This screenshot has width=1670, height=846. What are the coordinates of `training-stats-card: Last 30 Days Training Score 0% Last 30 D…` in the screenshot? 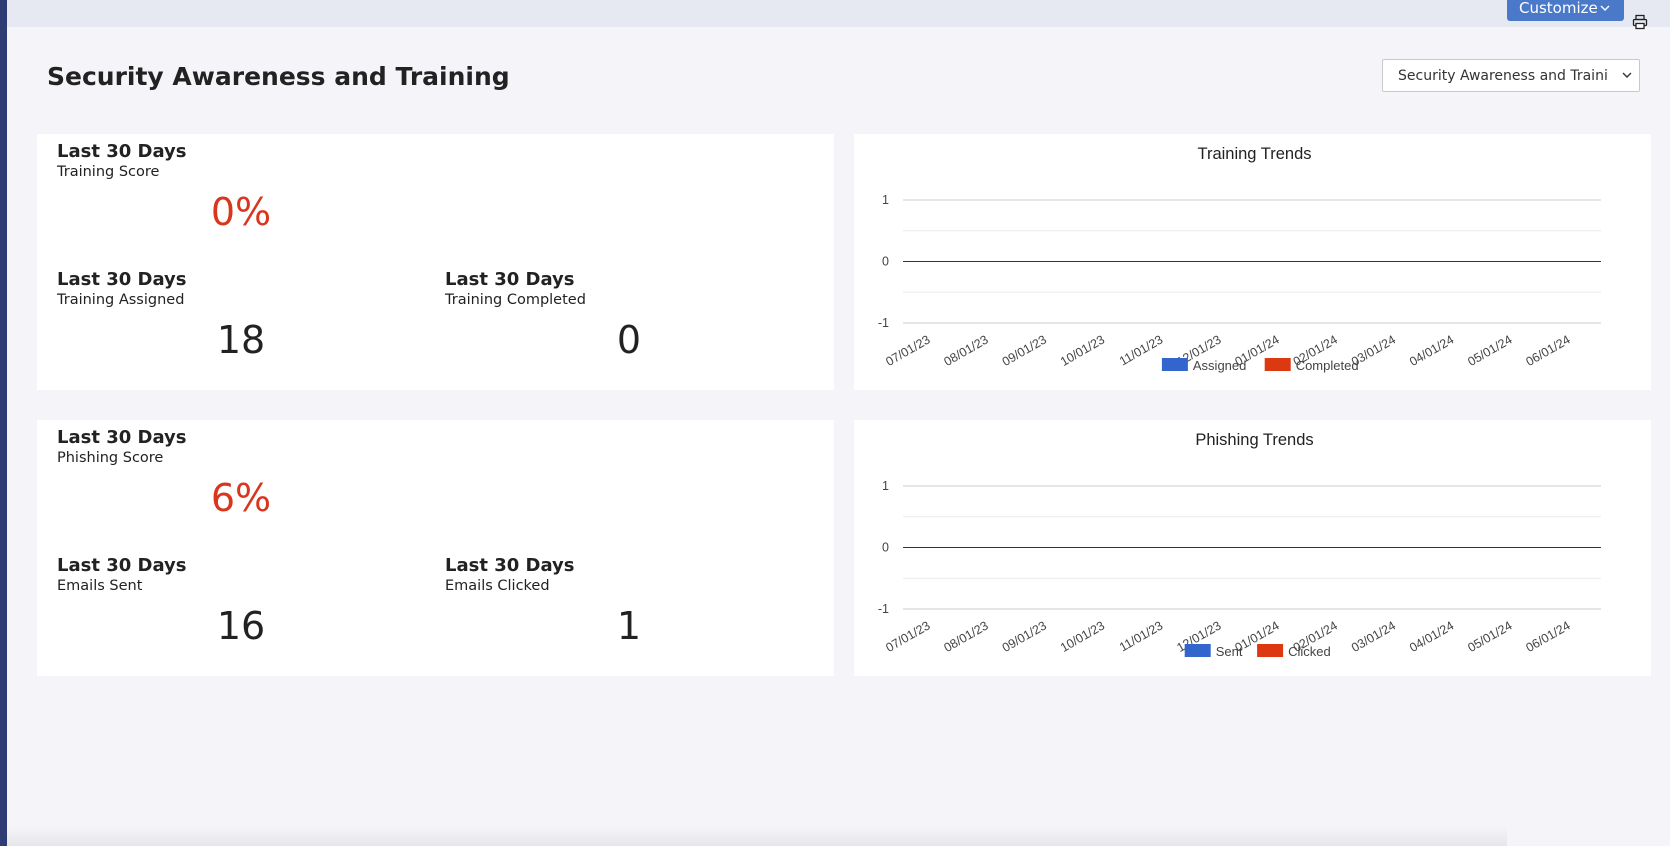 It's located at (435, 262).